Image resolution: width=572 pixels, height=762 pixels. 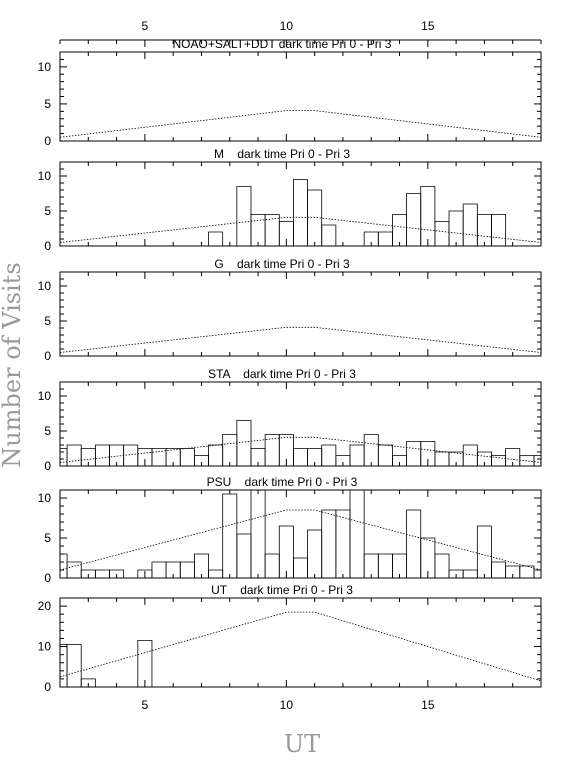 What do you see at coordinates (428, 705) in the screenshot?
I see `x-axis-tick-label: 15` at bounding box center [428, 705].